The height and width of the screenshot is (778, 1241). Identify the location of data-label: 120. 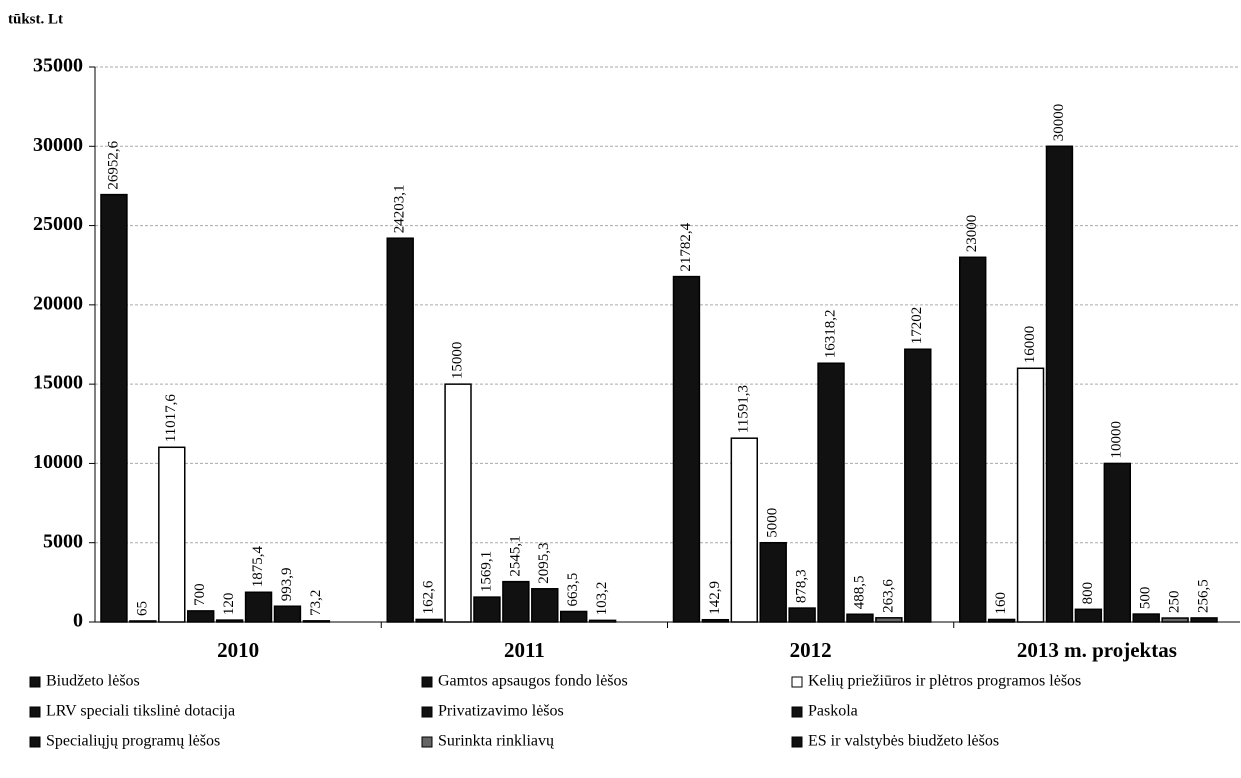
(229, 604).